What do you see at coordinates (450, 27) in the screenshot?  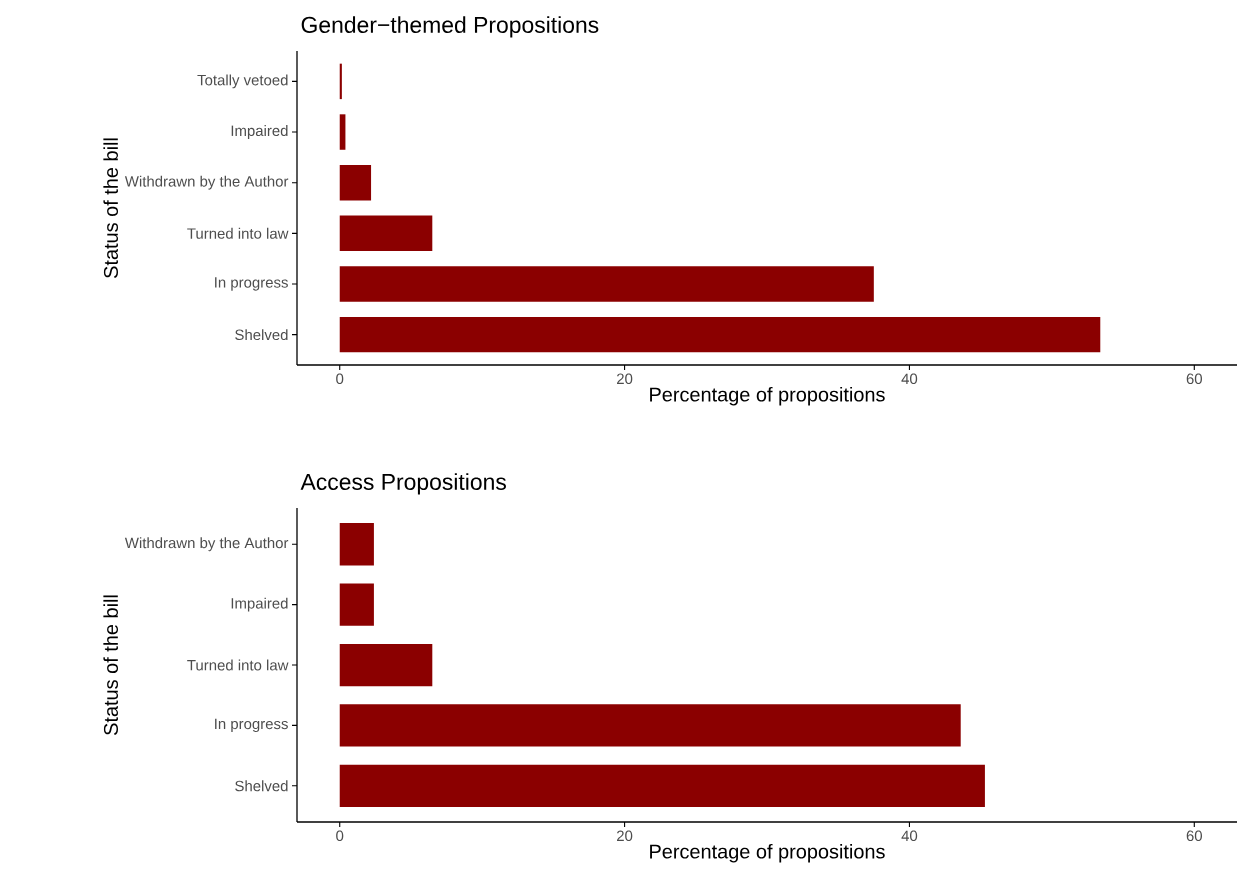 I see `chart-title: Gender−themed Propositions` at bounding box center [450, 27].